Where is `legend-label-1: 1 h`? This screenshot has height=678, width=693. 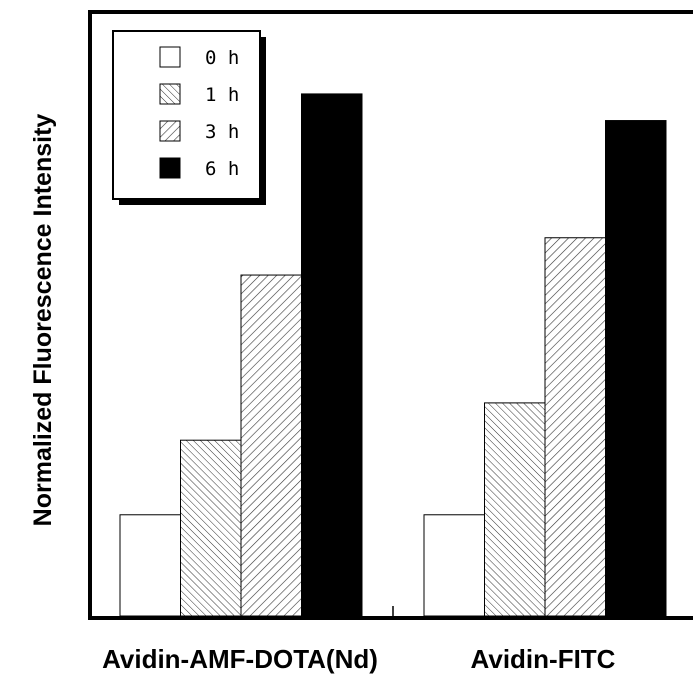
legend-label-1: 1 h is located at coordinates (222, 95).